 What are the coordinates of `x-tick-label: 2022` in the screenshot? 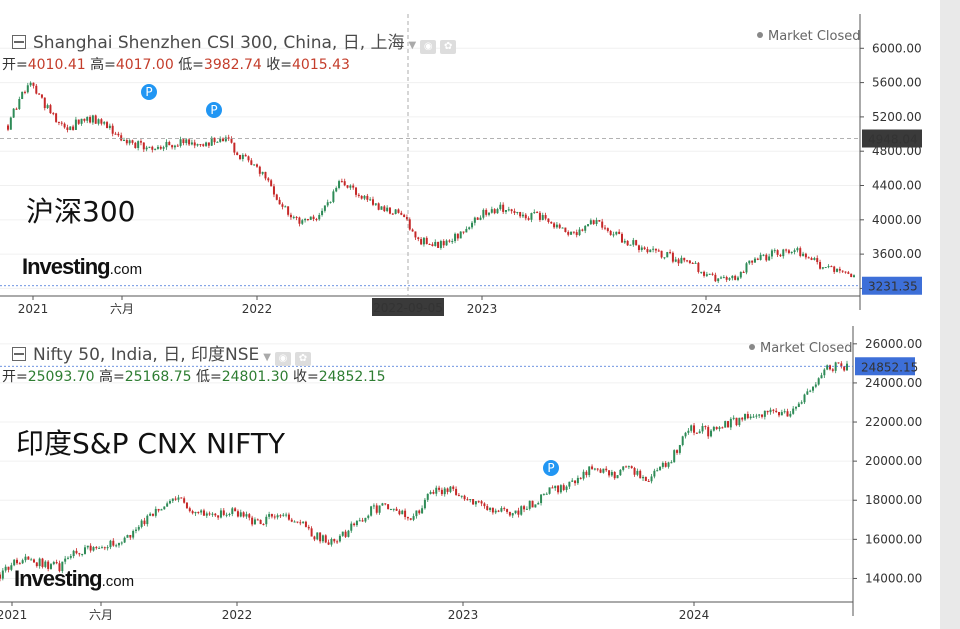 It's located at (237, 615).